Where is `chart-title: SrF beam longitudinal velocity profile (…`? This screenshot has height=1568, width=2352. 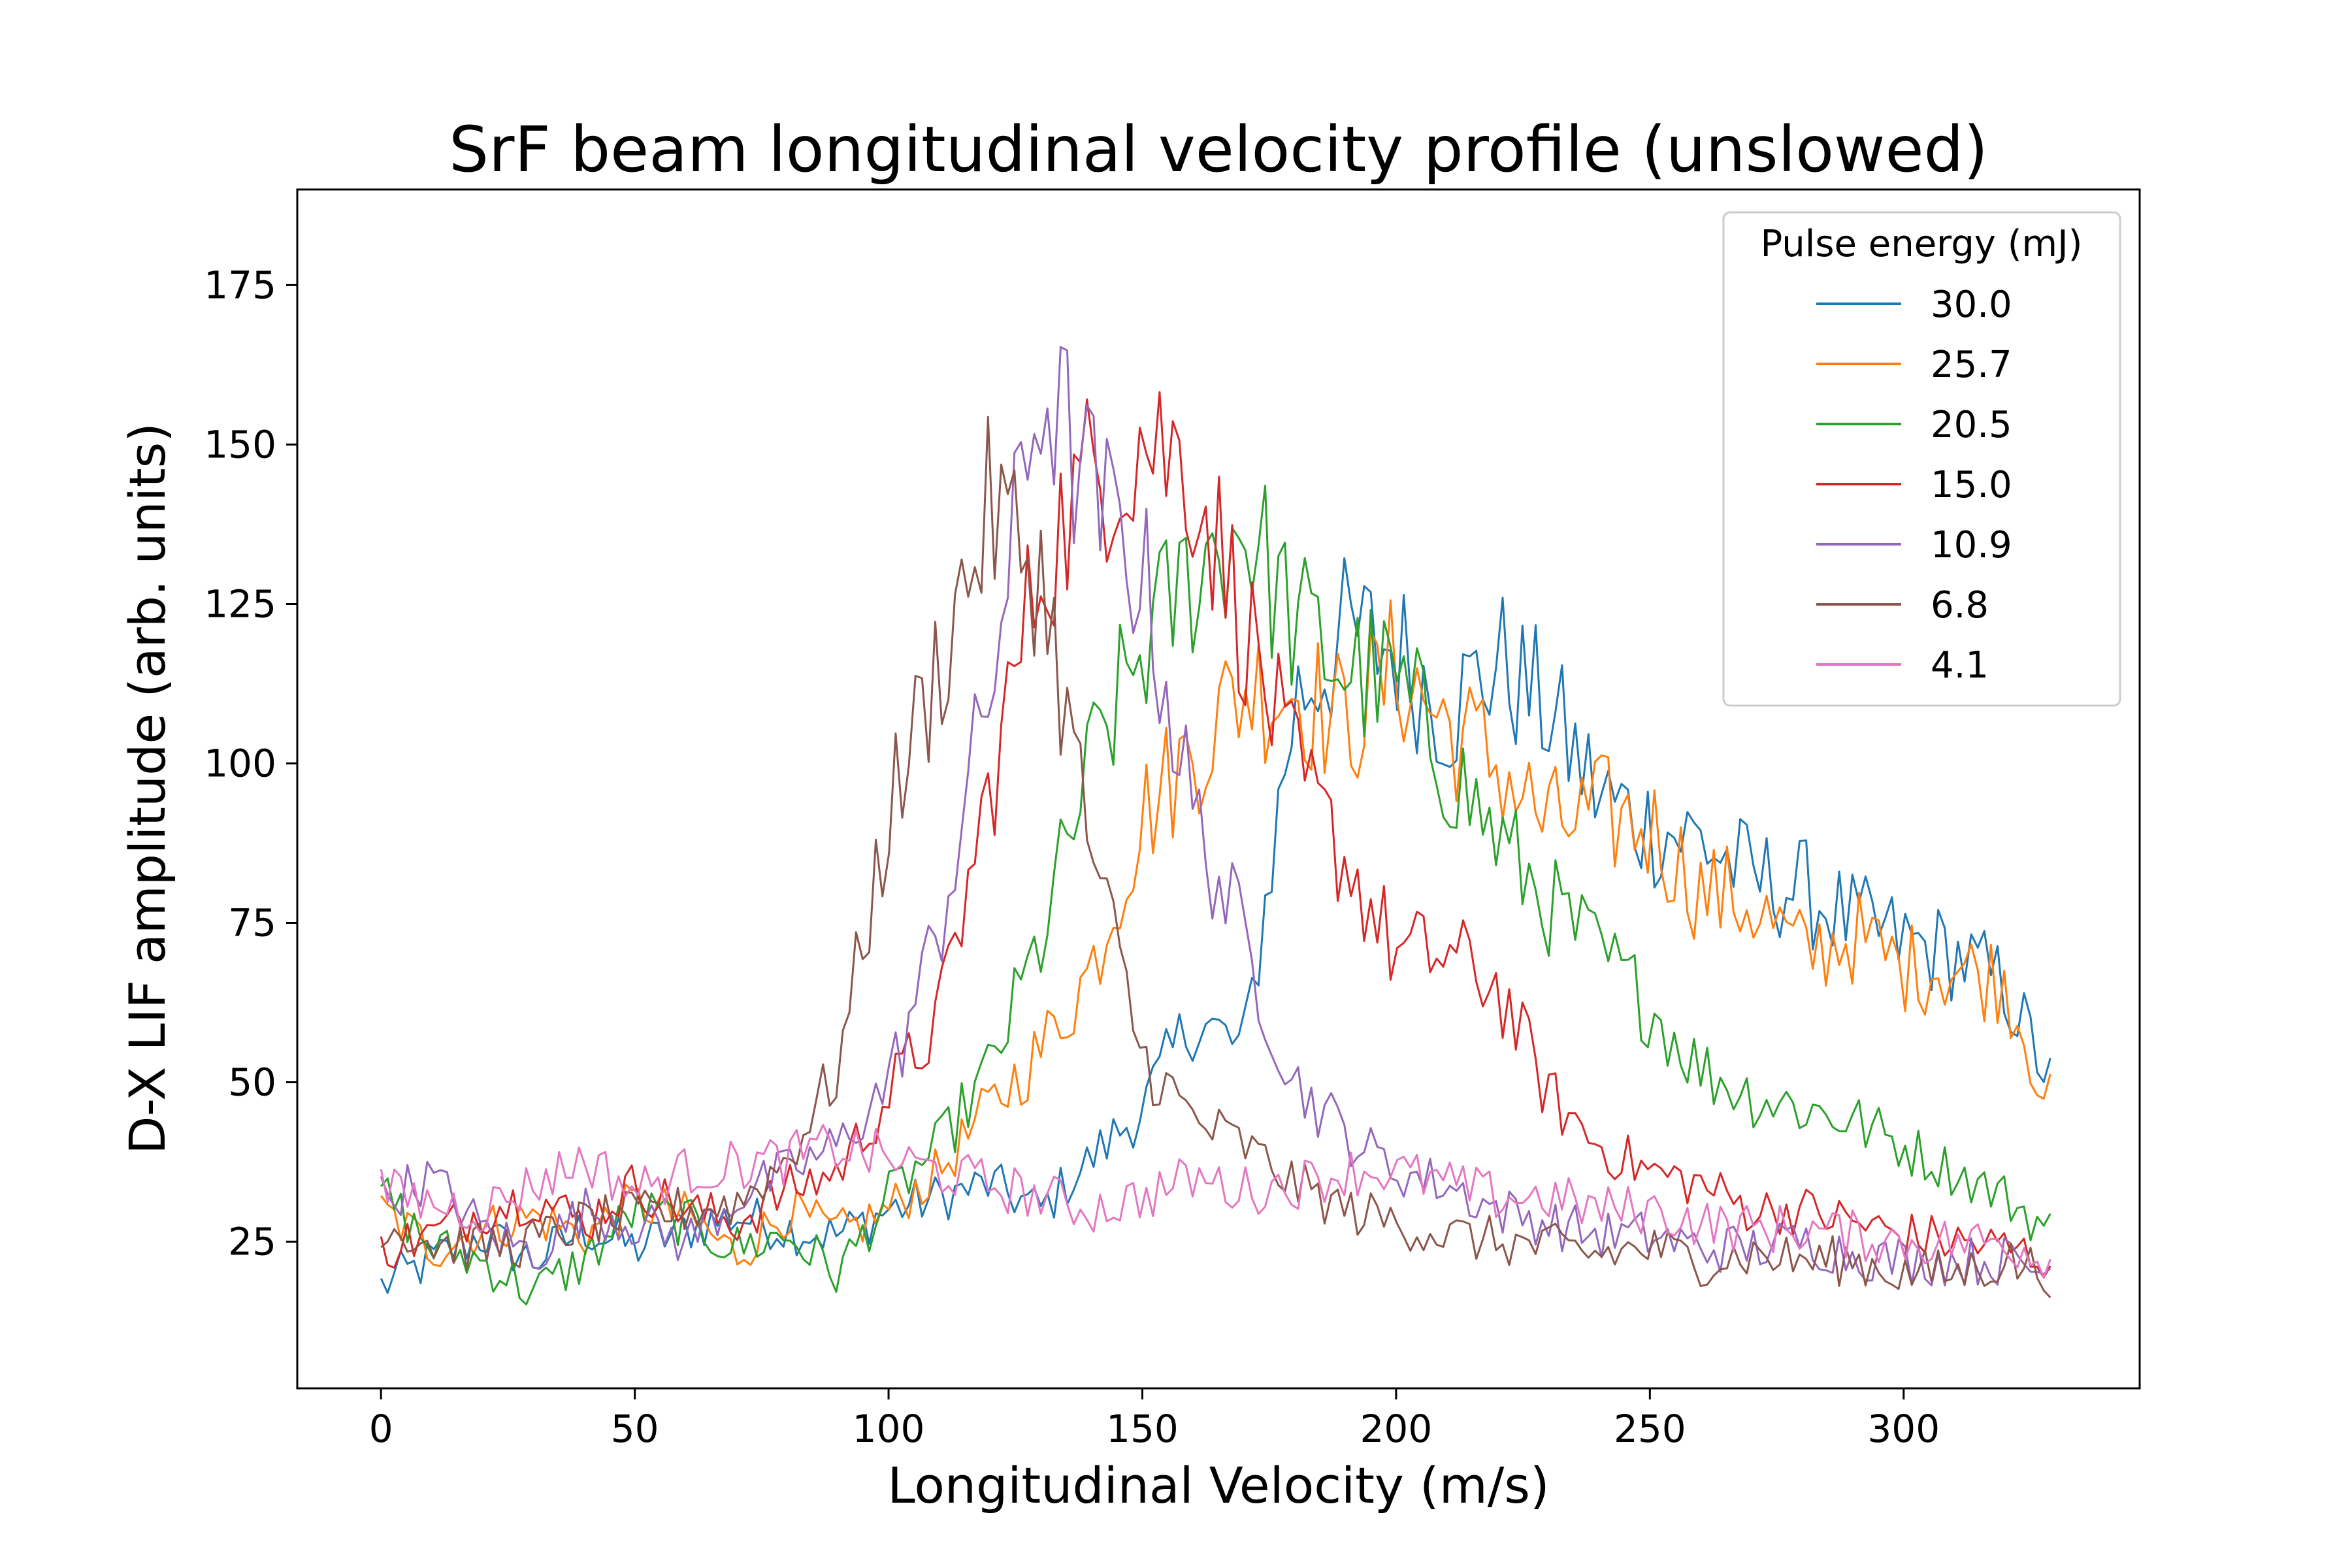
chart-title: SrF beam longitudinal velocity profile (… is located at coordinates (1218, 149).